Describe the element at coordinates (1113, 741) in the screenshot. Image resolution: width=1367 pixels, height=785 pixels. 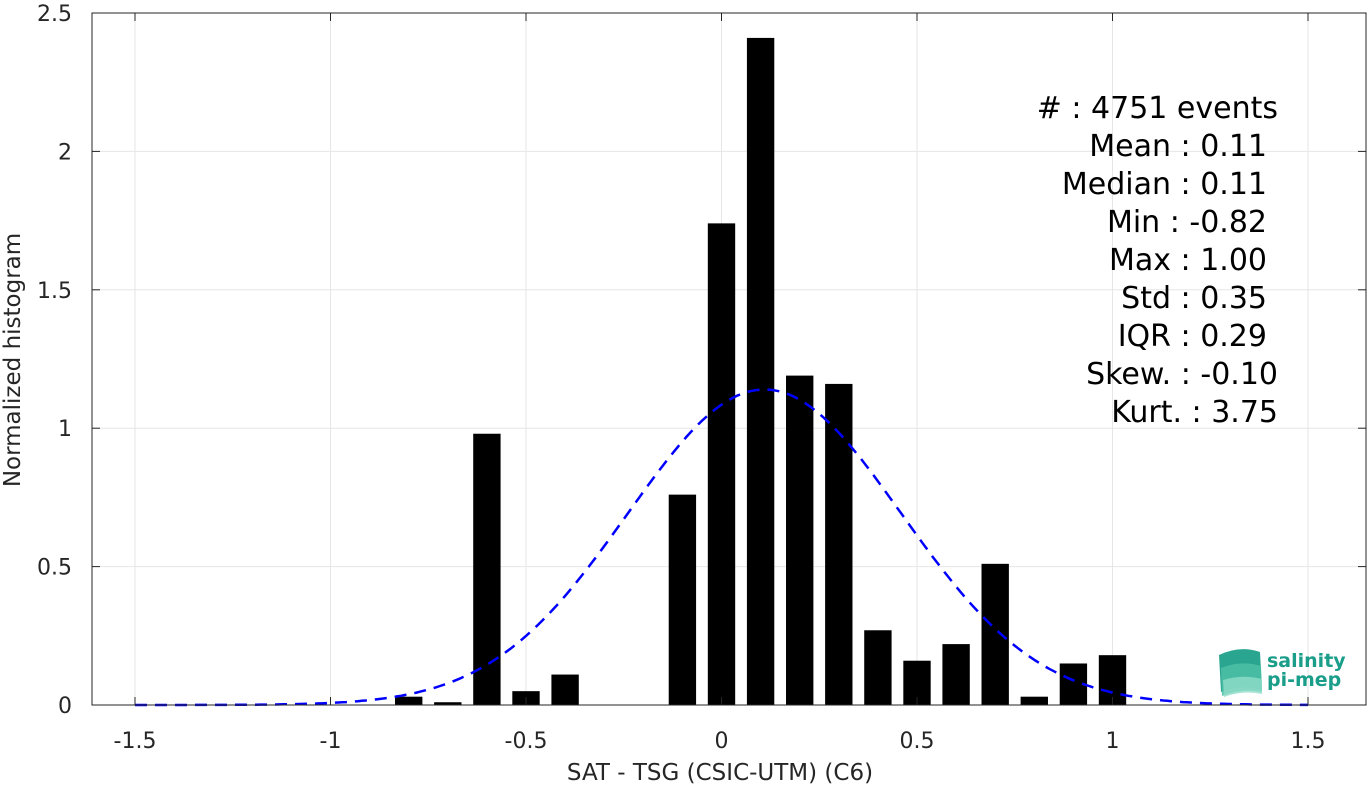
I see `x-tick-label: 1` at that location.